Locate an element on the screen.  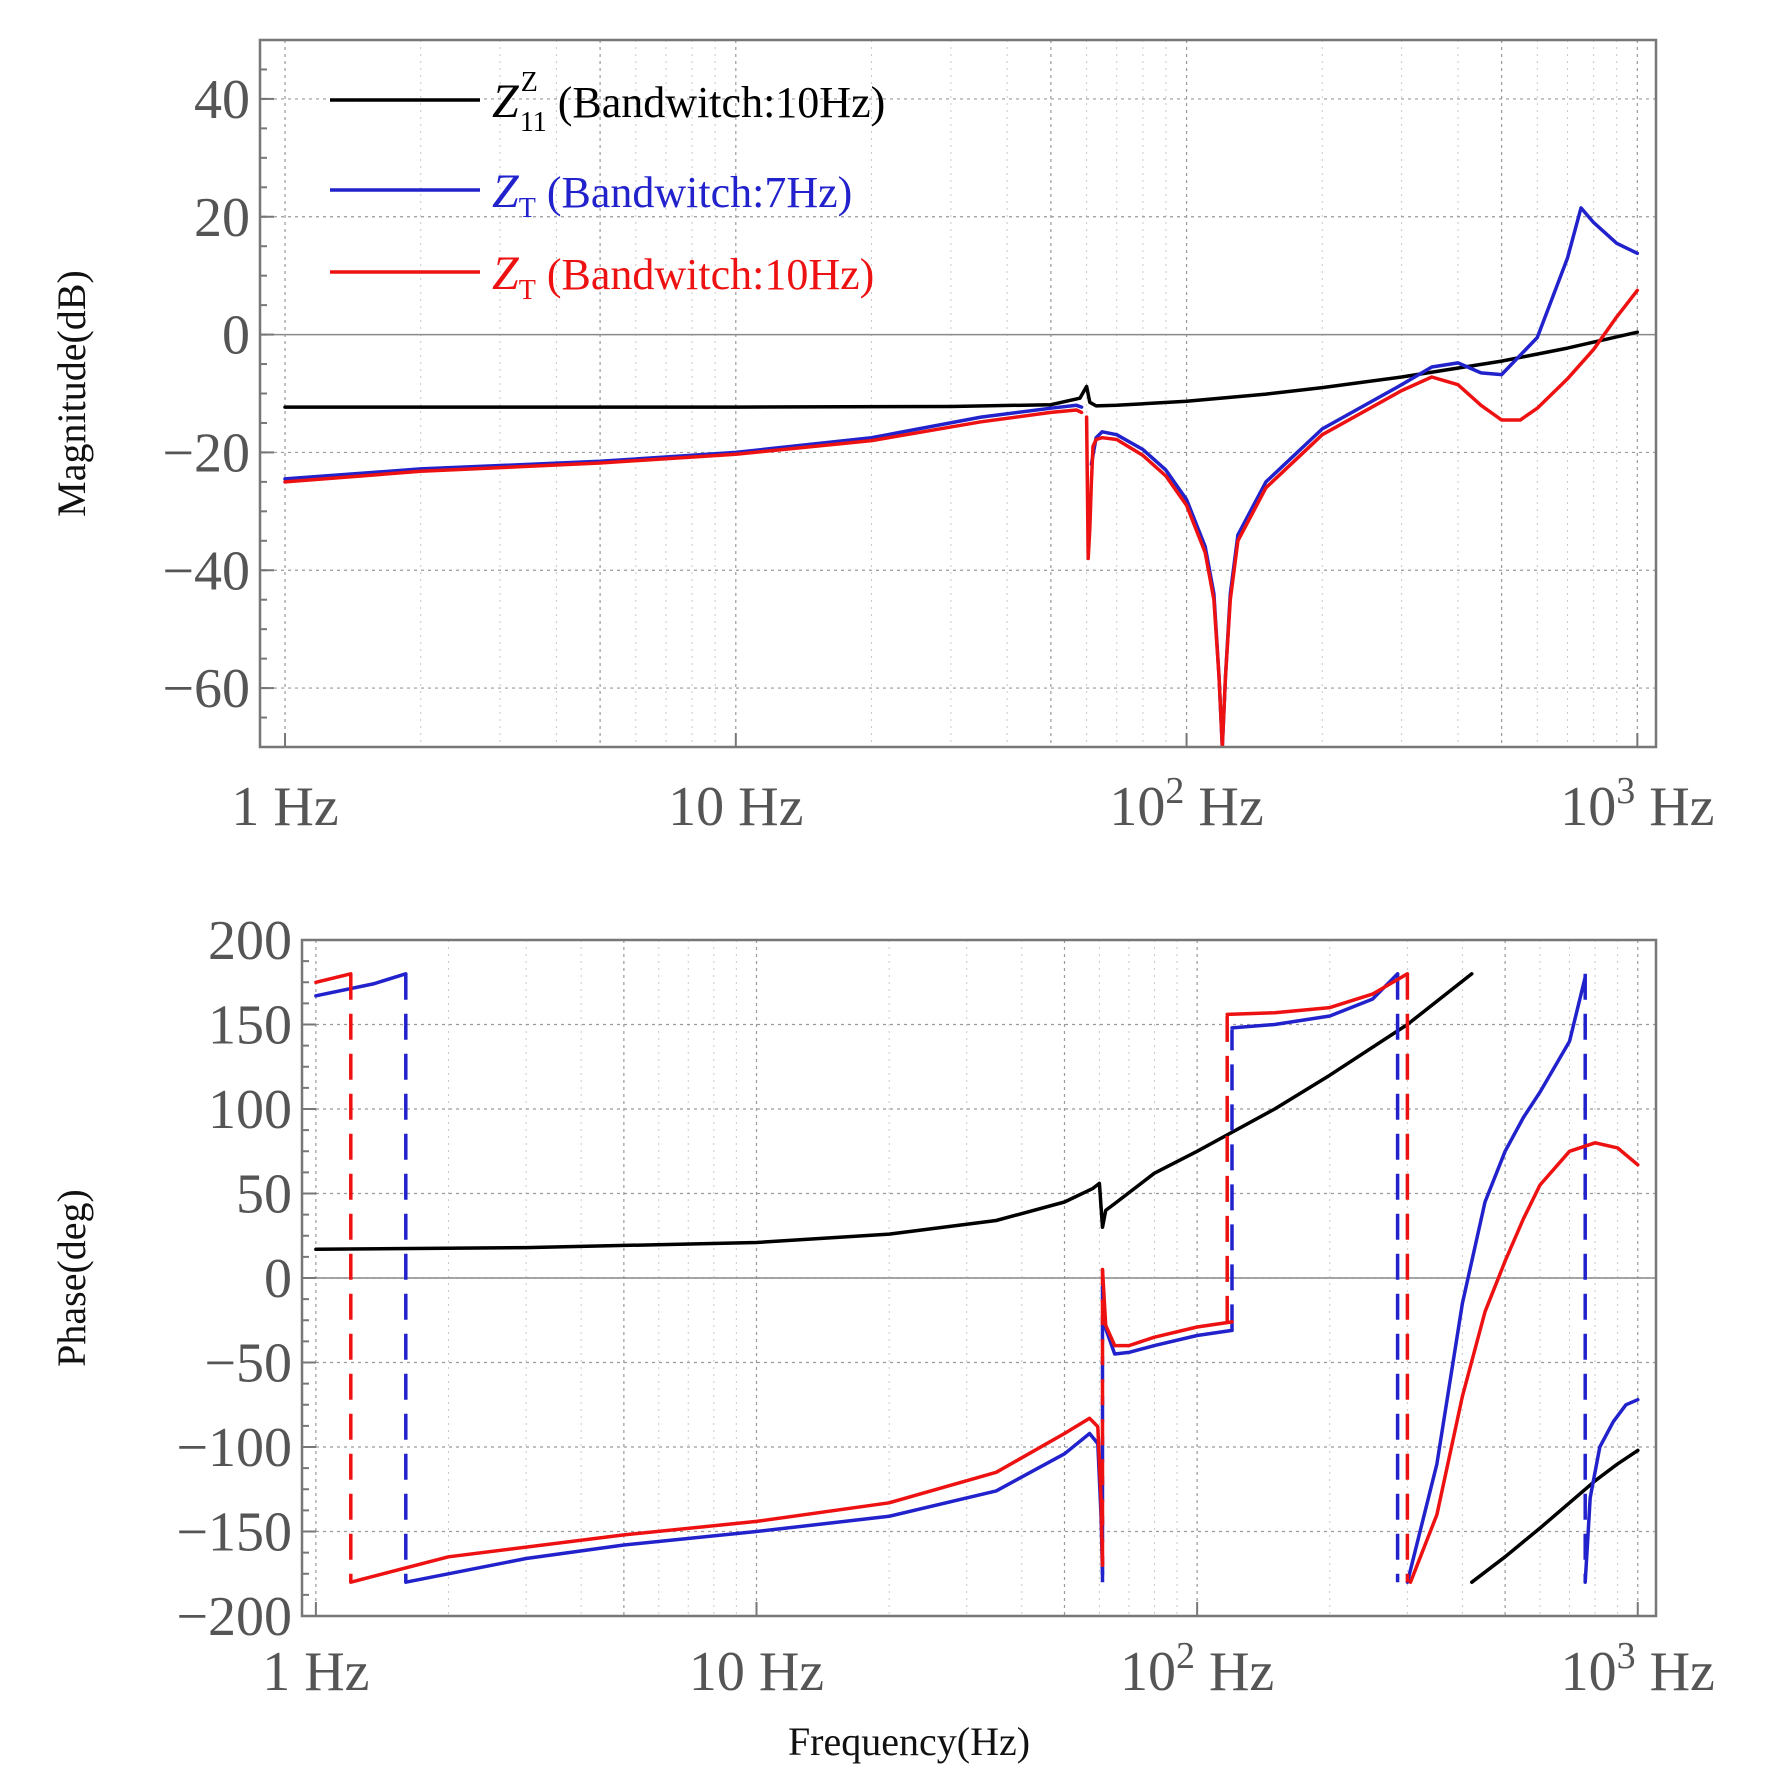
mag-ytick-label: −40 is located at coordinates (206, 571).